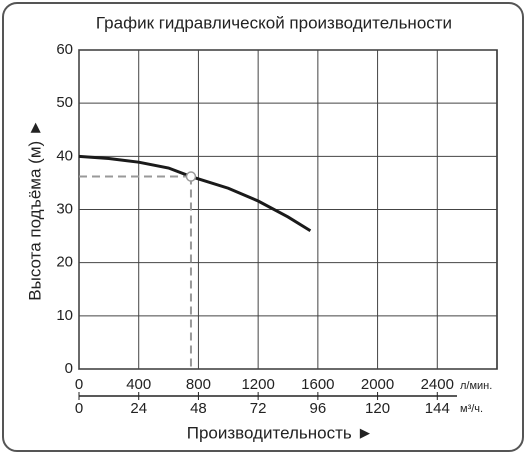  What do you see at coordinates (198, 408) in the screenshot?
I see `x2-tick-label: 48` at bounding box center [198, 408].